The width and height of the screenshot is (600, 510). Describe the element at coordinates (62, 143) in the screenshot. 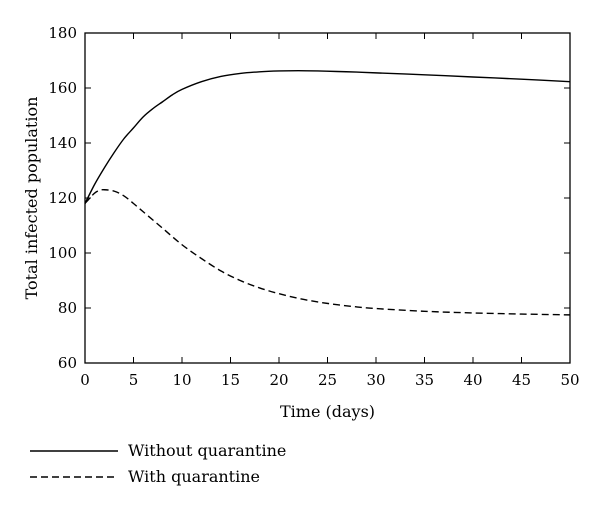

I see `y-tick-label: 140` at that location.